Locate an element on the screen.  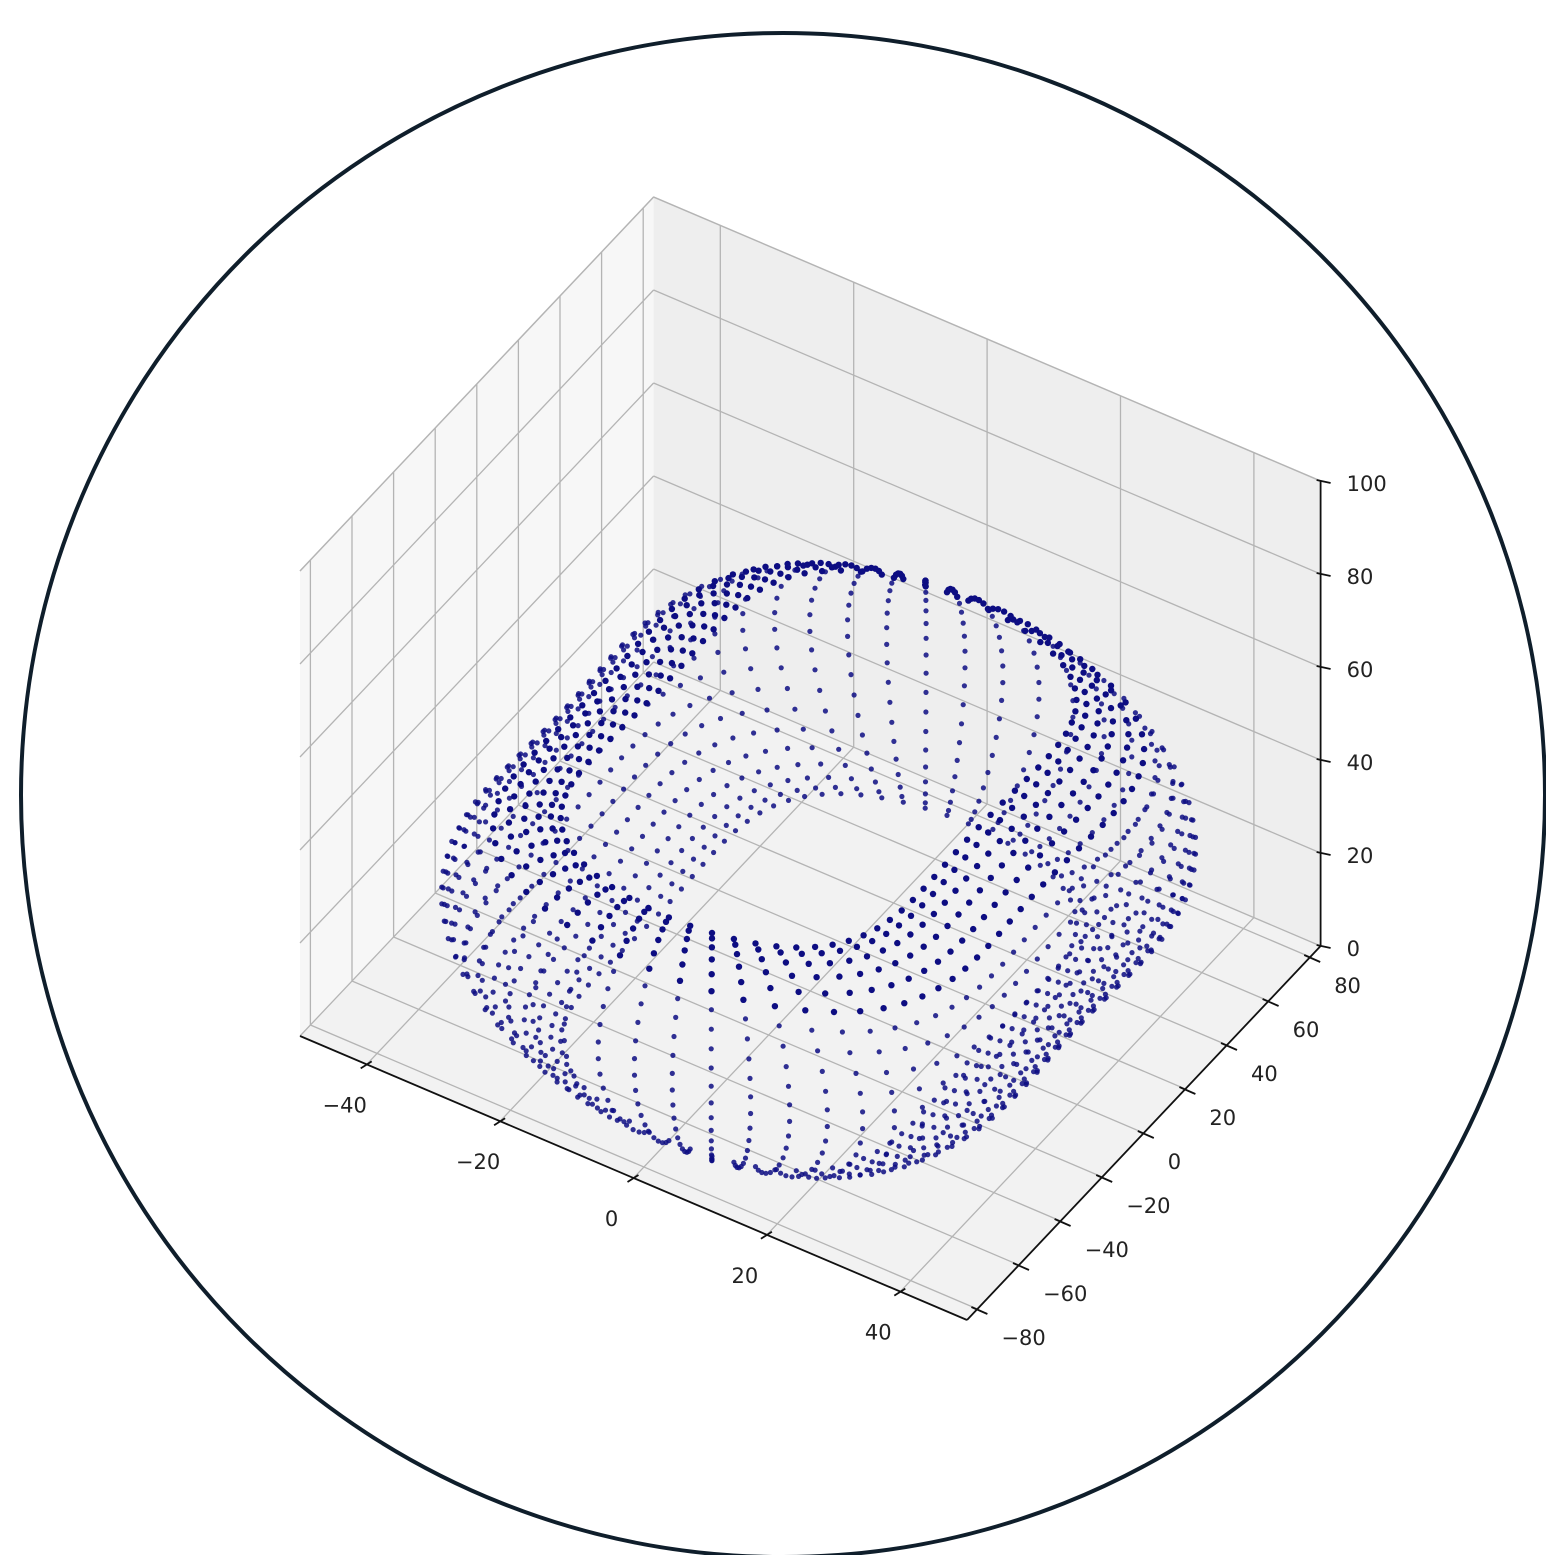
grid-line-z-left is located at coordinates (477, 384).